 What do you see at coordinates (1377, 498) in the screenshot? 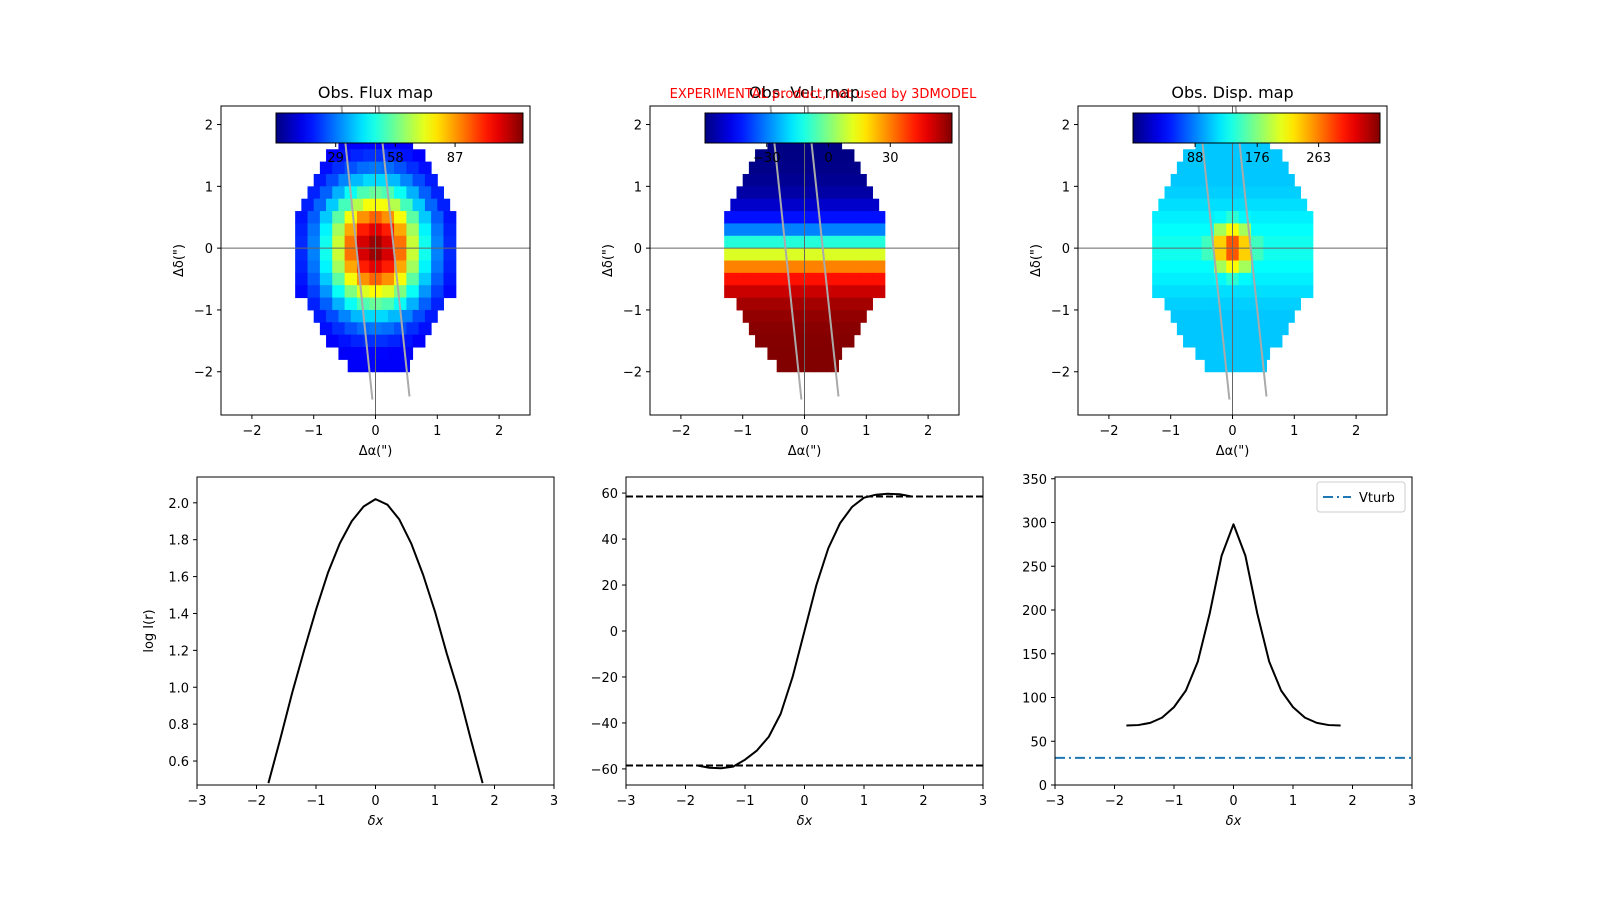
I see `legend-label: Vturb` at bounding box center [1377, 498].